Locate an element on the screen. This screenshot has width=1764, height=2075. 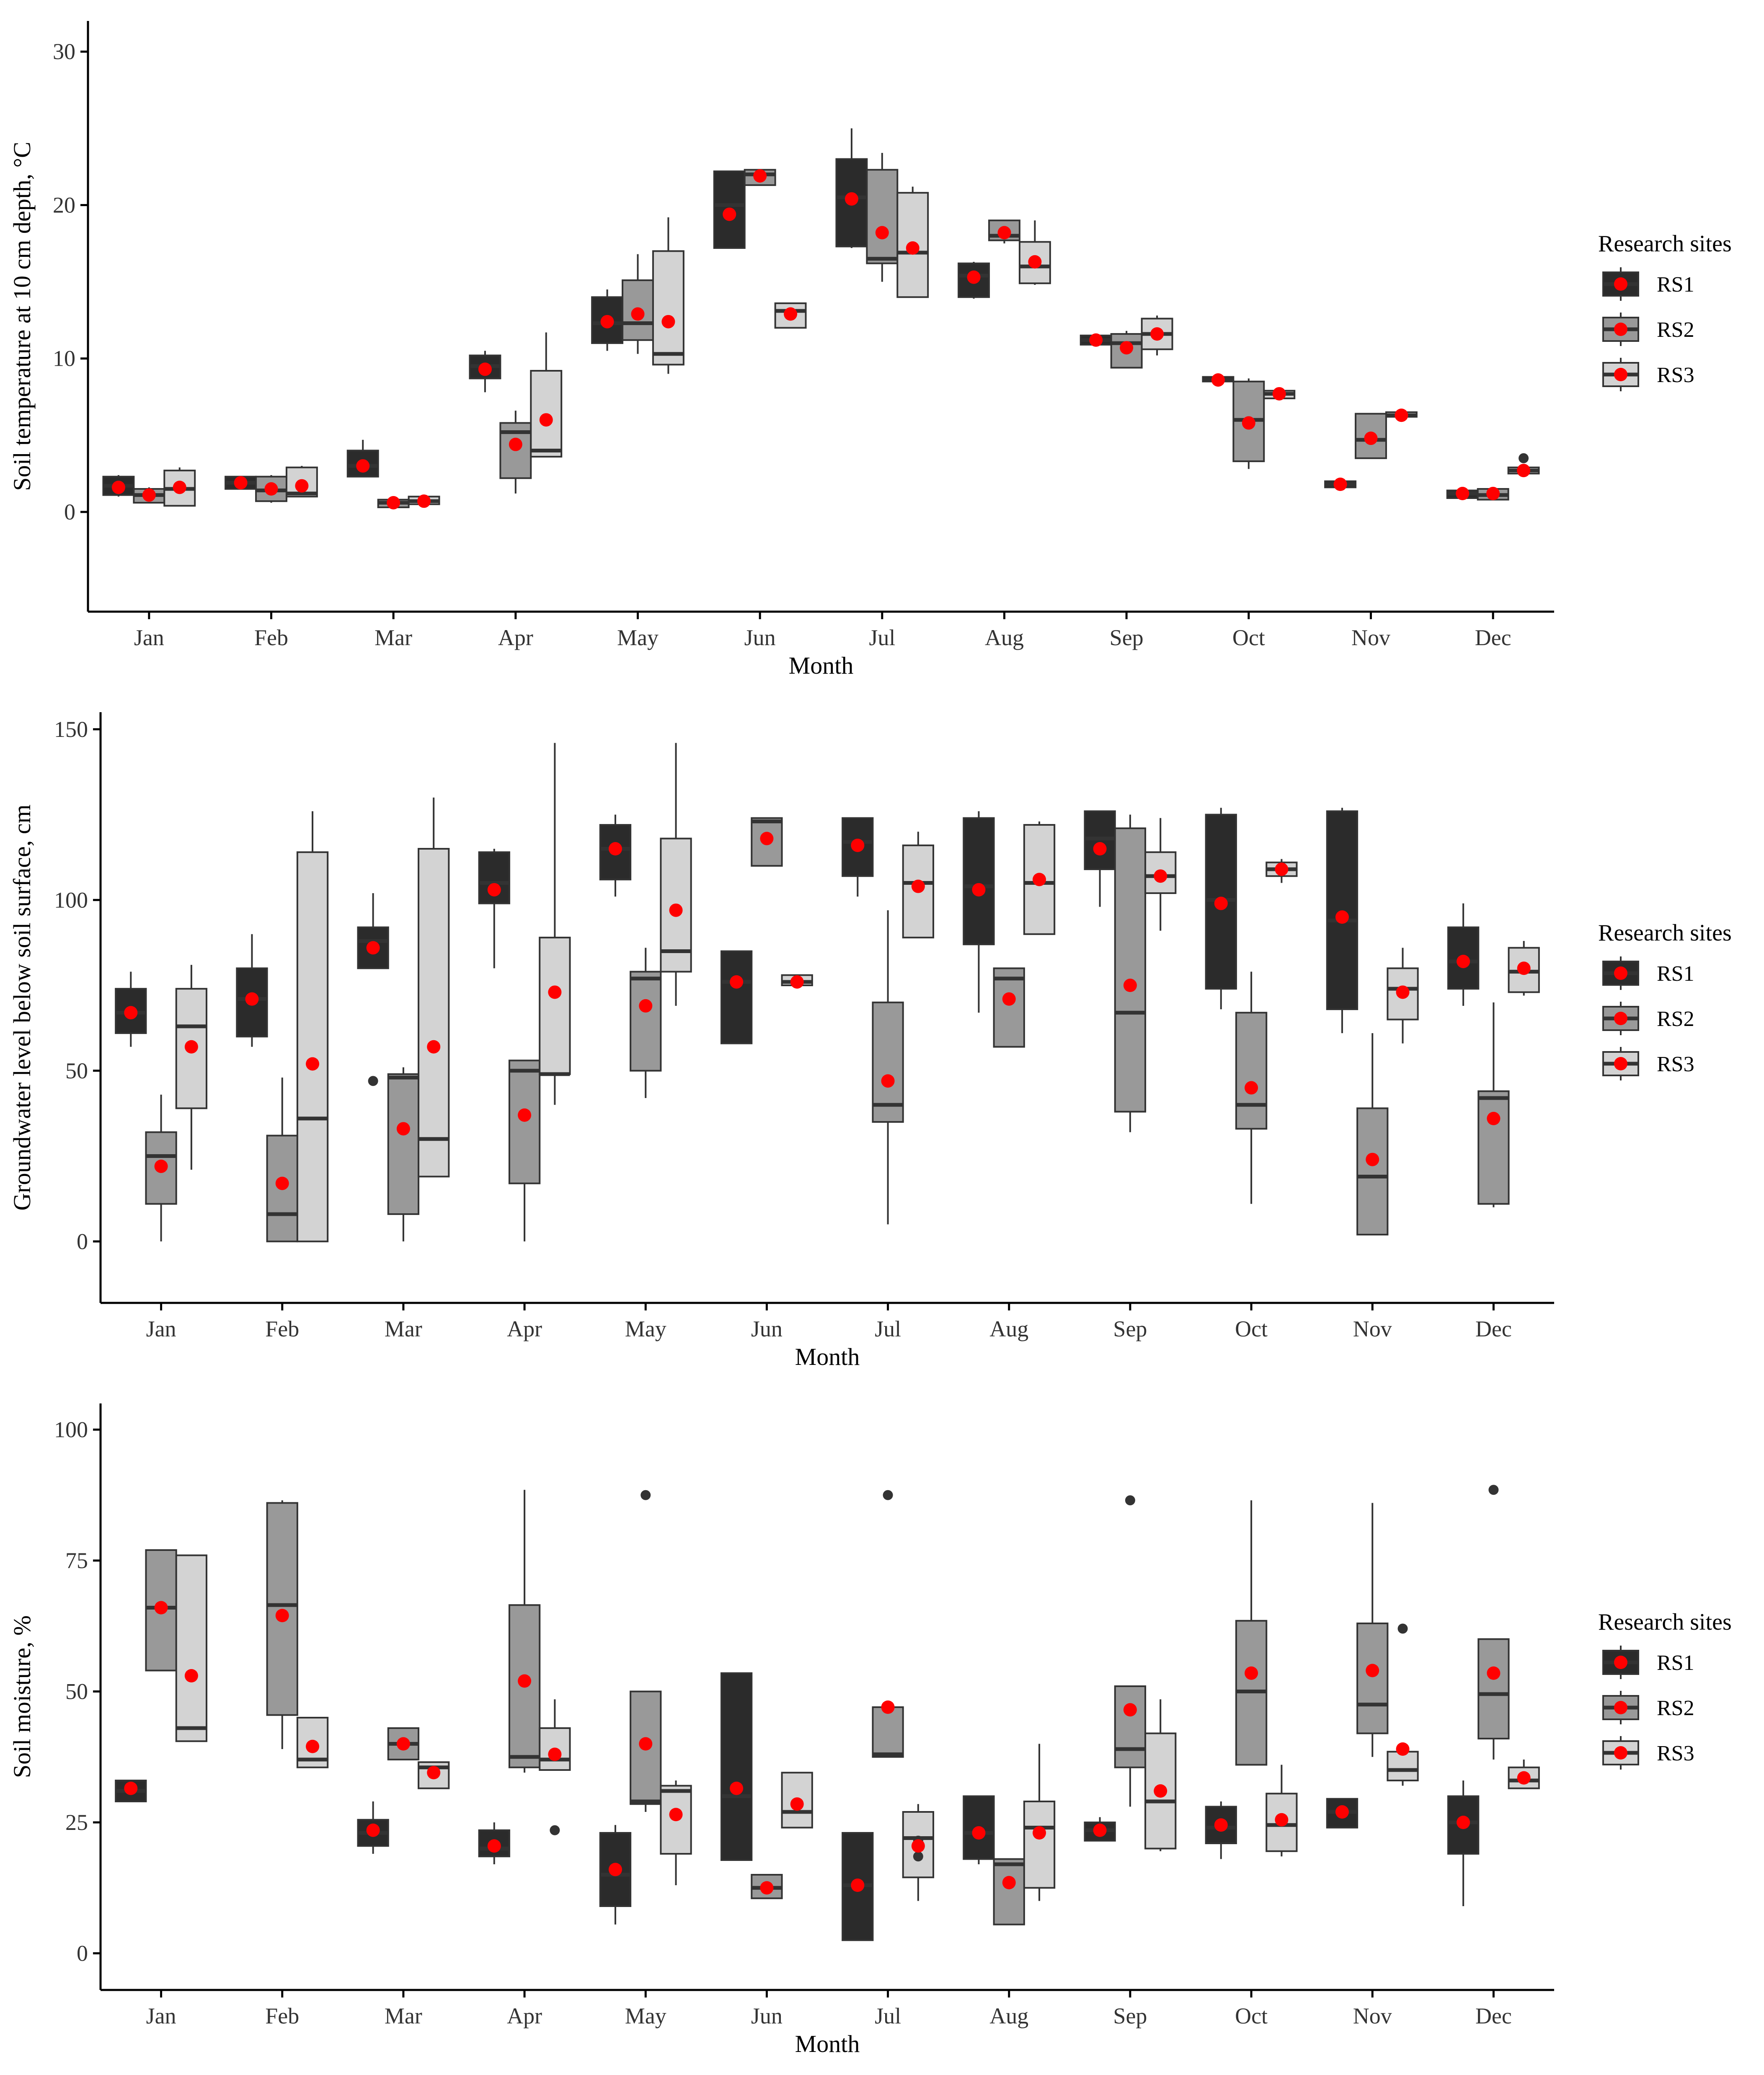
x-tick-label: Feb is located at coordinates (282, 2016).